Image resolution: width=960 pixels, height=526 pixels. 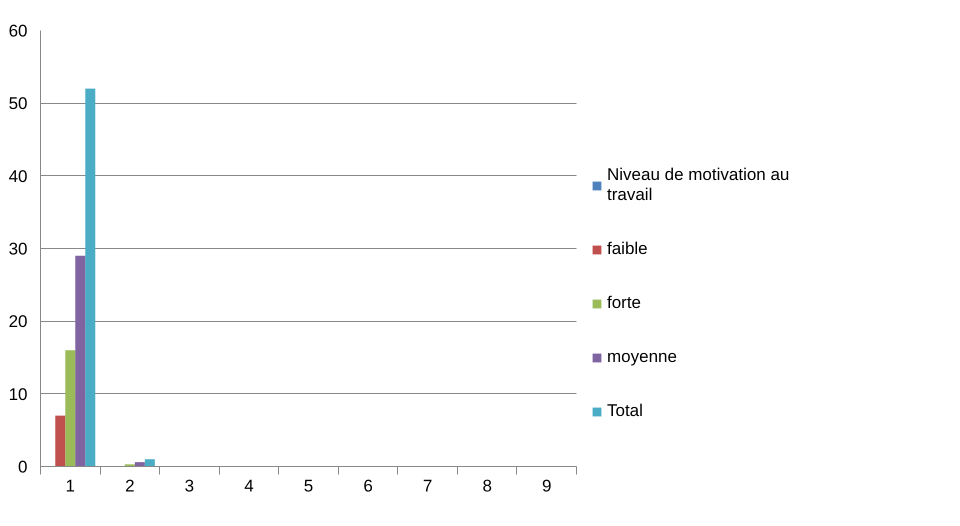 What do you see at coordinates (624, 303) in the screenshot?
I see `legend-label: forte` at bounding box center [624, 303].